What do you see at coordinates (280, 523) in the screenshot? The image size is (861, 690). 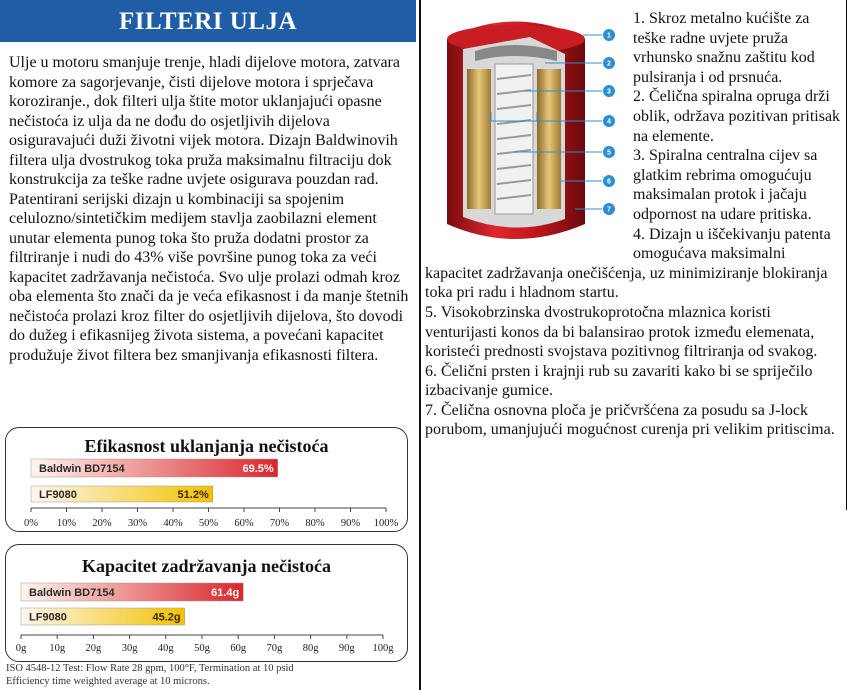 I see `x-tick-label: 70%` at bounding box center [280, 523].